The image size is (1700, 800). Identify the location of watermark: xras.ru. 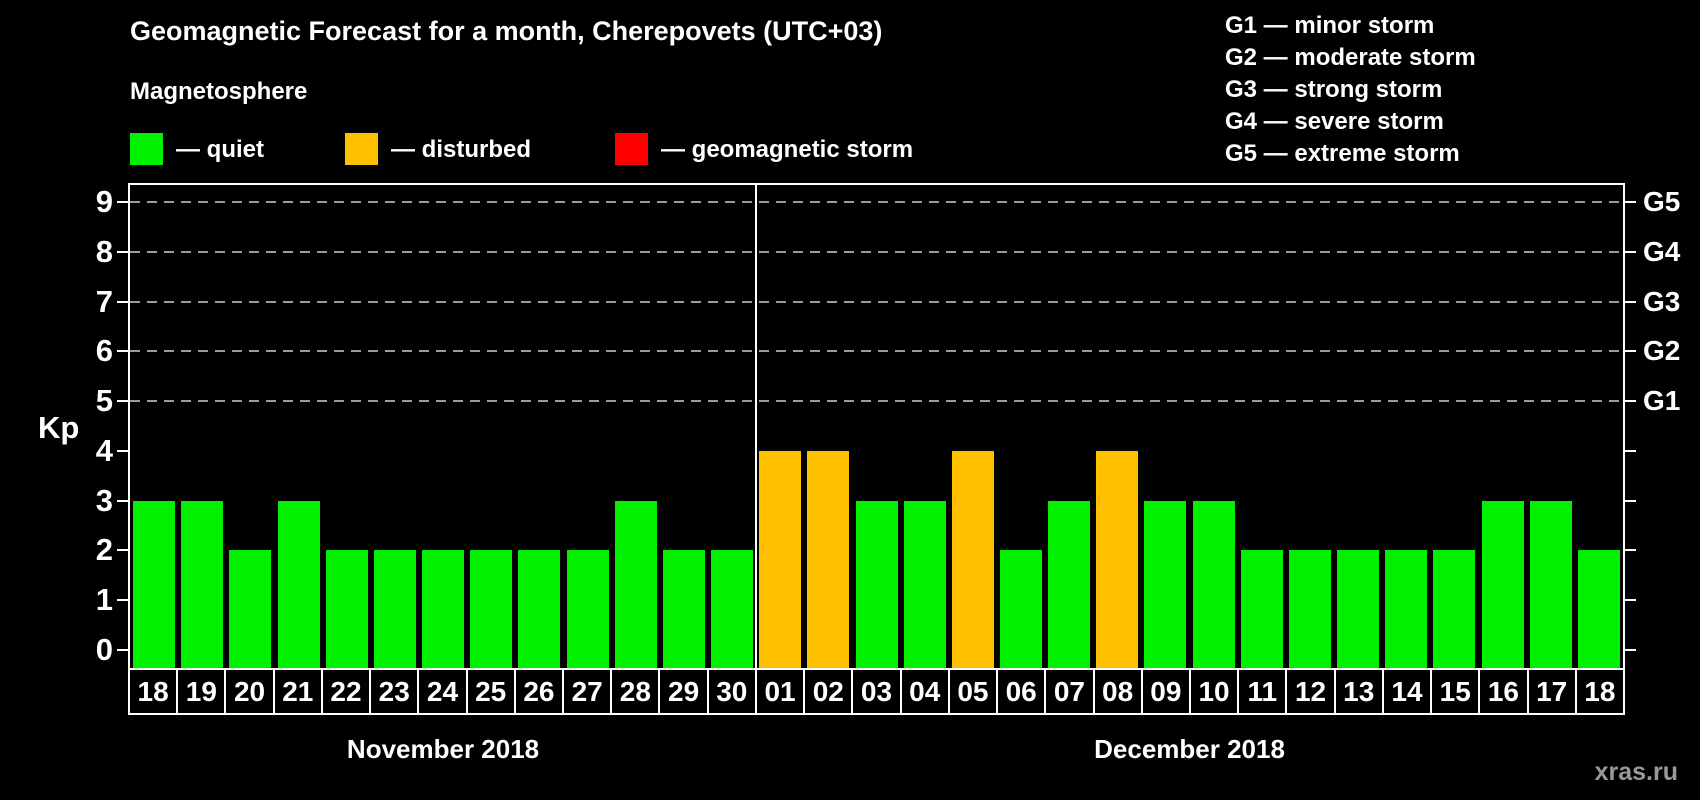
(1636, 772).